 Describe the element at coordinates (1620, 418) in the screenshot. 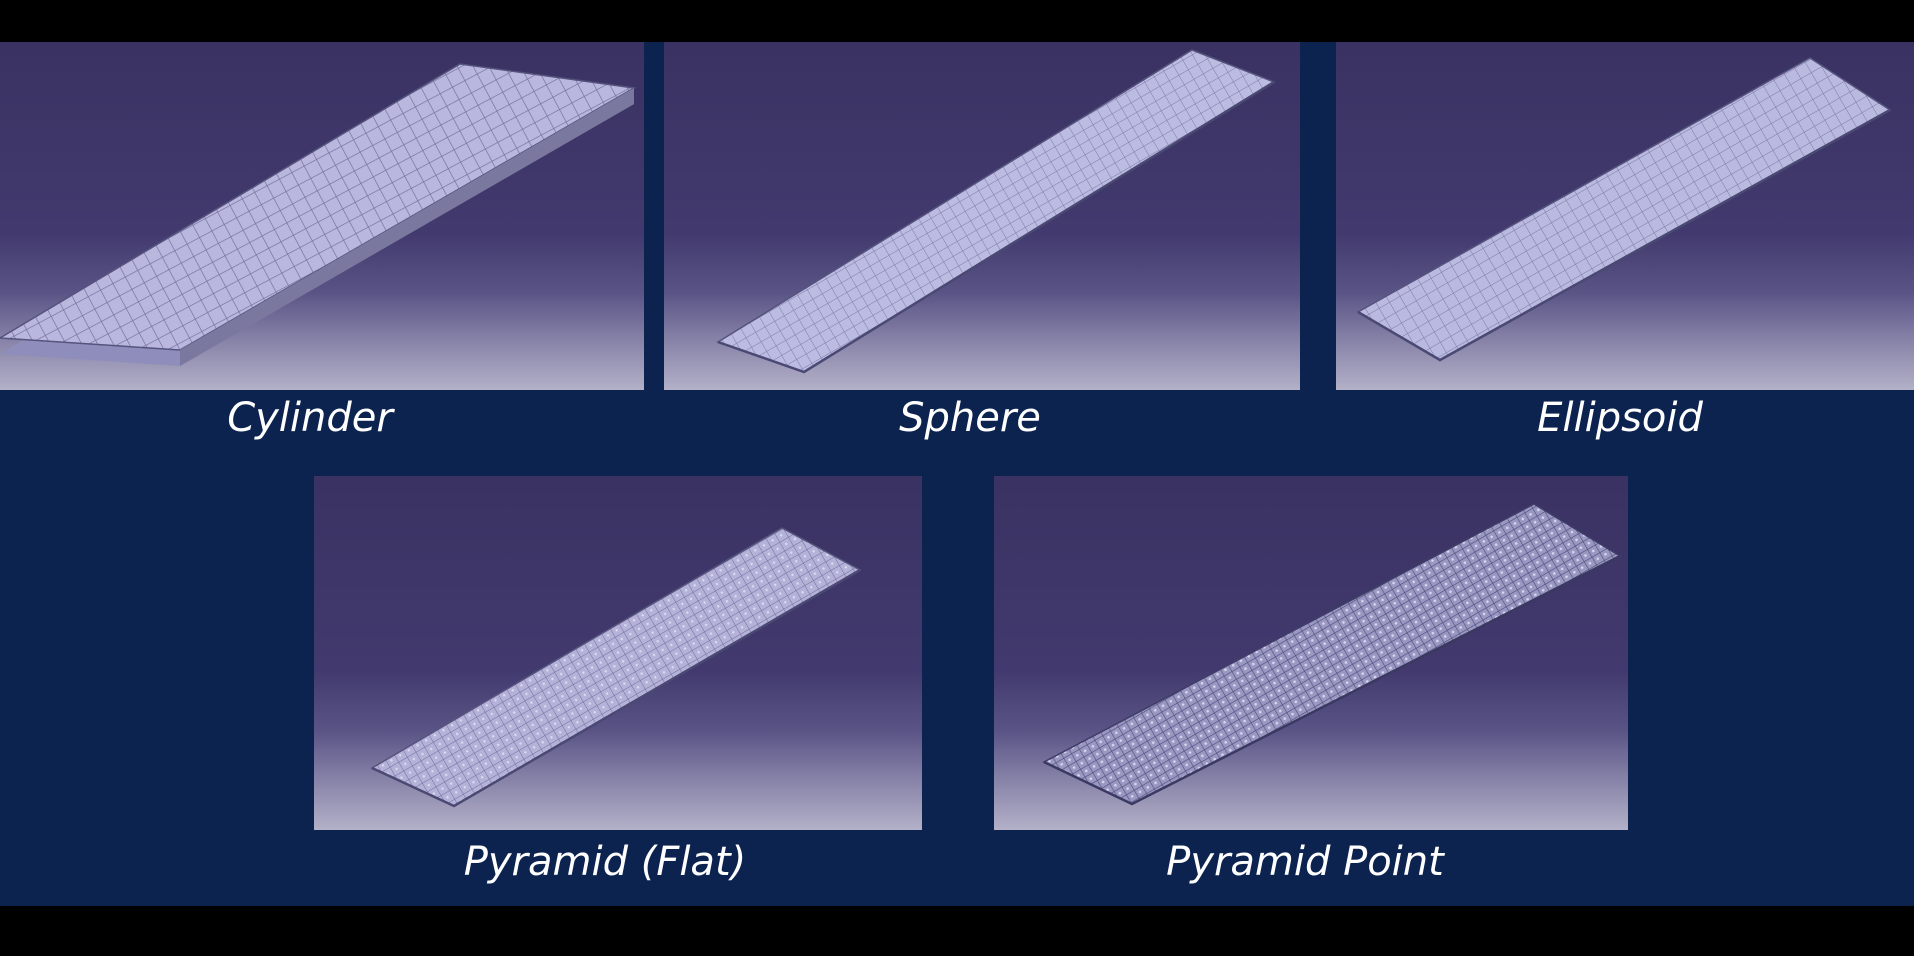

I see `ellipsoid-caption: Ellipsoid` at that location.